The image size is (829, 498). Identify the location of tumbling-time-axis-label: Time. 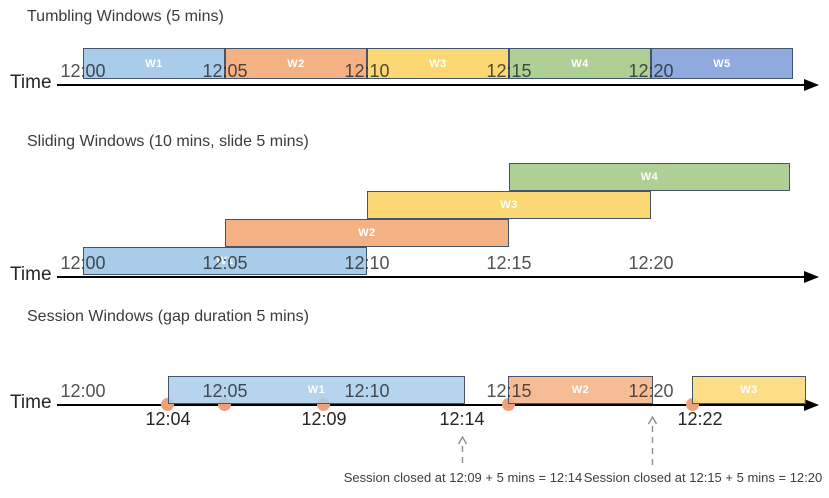
(31, 82).